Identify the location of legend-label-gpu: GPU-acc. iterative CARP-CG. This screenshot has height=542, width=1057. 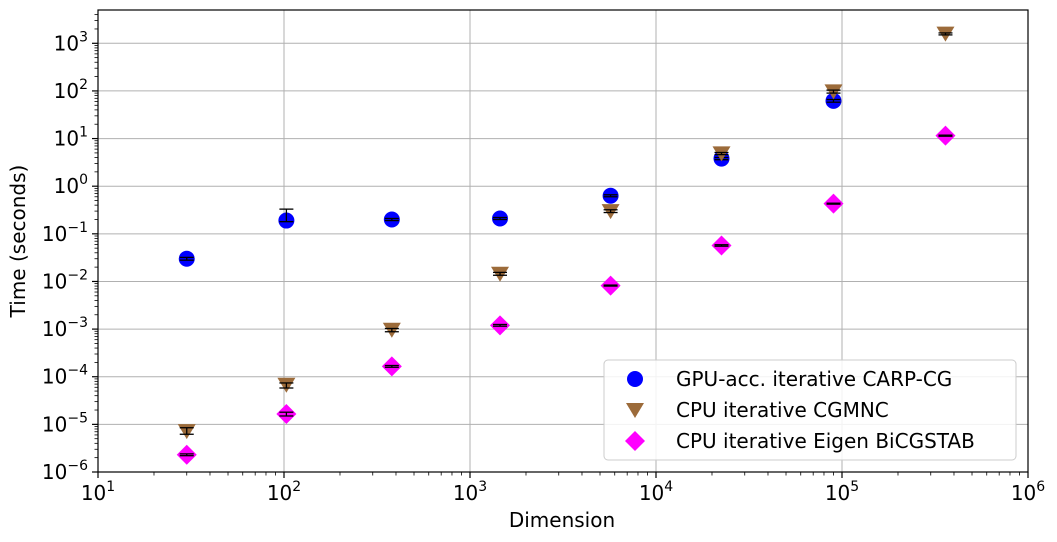
(814, 379).